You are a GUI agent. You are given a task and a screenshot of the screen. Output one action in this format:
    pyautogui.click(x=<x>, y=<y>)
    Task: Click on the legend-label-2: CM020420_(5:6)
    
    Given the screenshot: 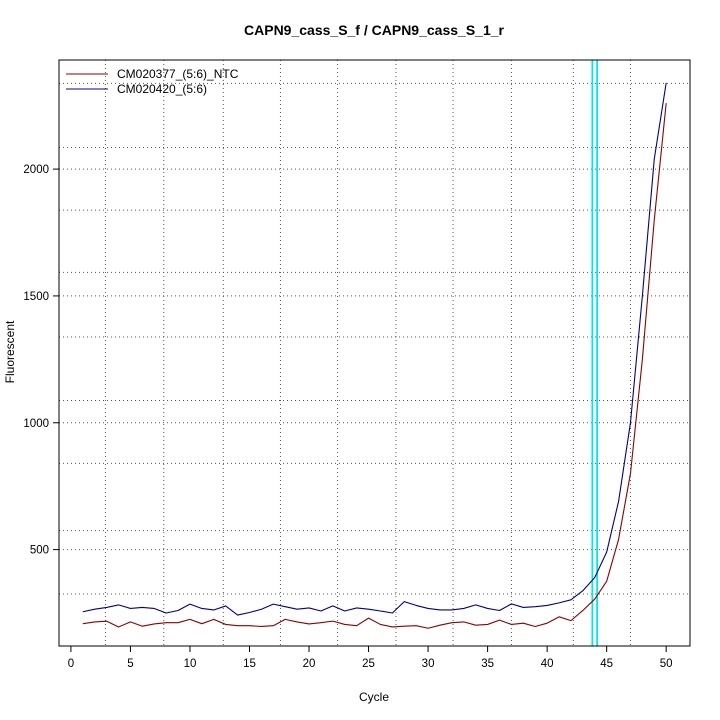 What is the action you would take?
    pyautogui.click(x=162, y=89)
    